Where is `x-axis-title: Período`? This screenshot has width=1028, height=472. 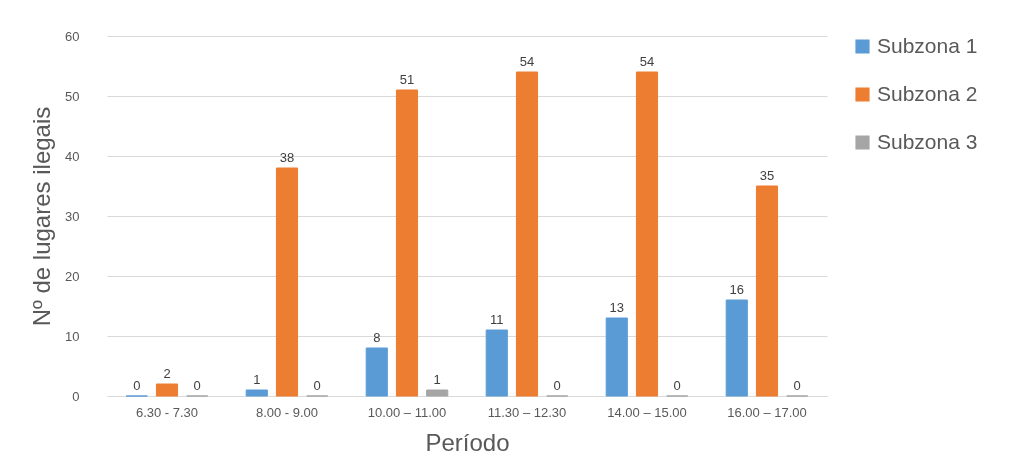 x-axis-title: Período is located at coordinates (467, 442).